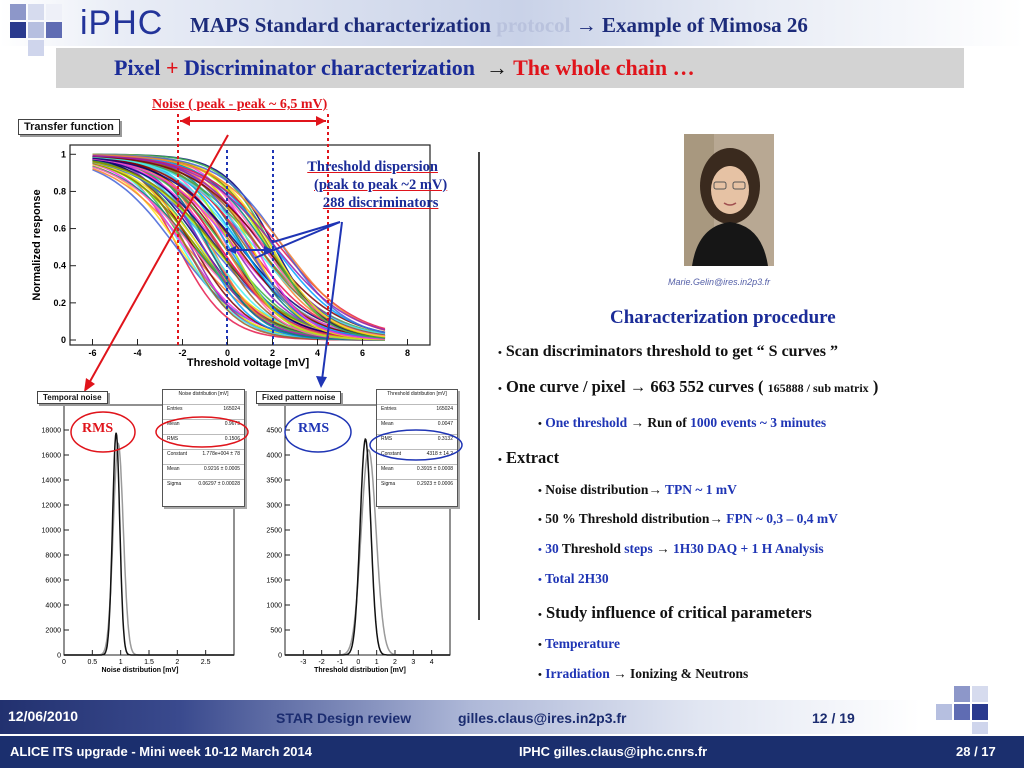 The width and height of the screenshot is (1024, 768). Describe the element at coordinates (52, 456) in the screenshot. I see `temporal-ytick-label: 16000` at that location.